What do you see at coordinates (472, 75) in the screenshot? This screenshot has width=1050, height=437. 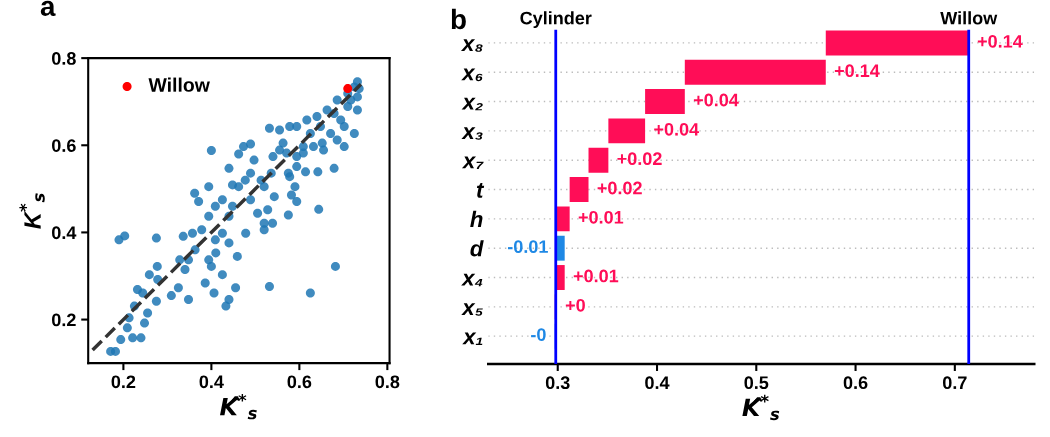 I see `y-tick-label: x₆` at bounding box center [472, 75].